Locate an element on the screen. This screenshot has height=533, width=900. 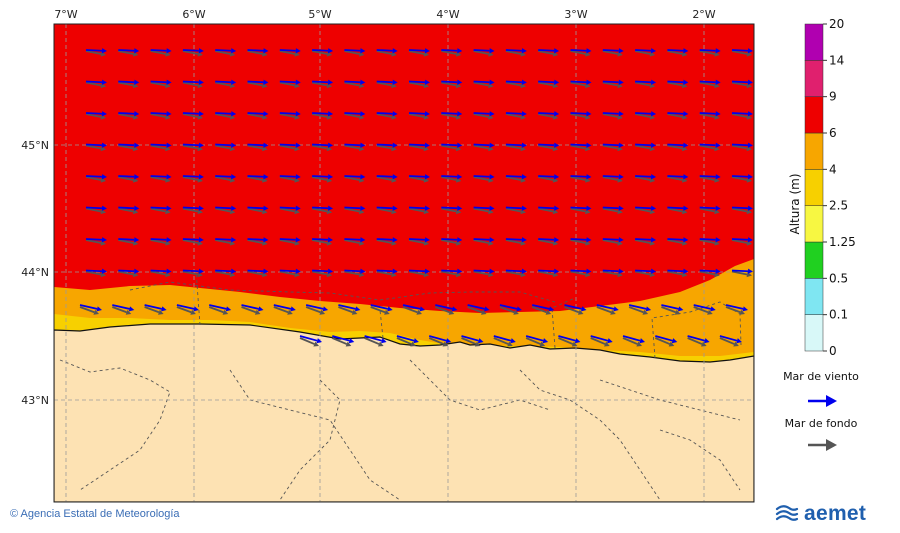
latitude-labels: 45°N 44°N 43°N is located at coordinates (35, 273).